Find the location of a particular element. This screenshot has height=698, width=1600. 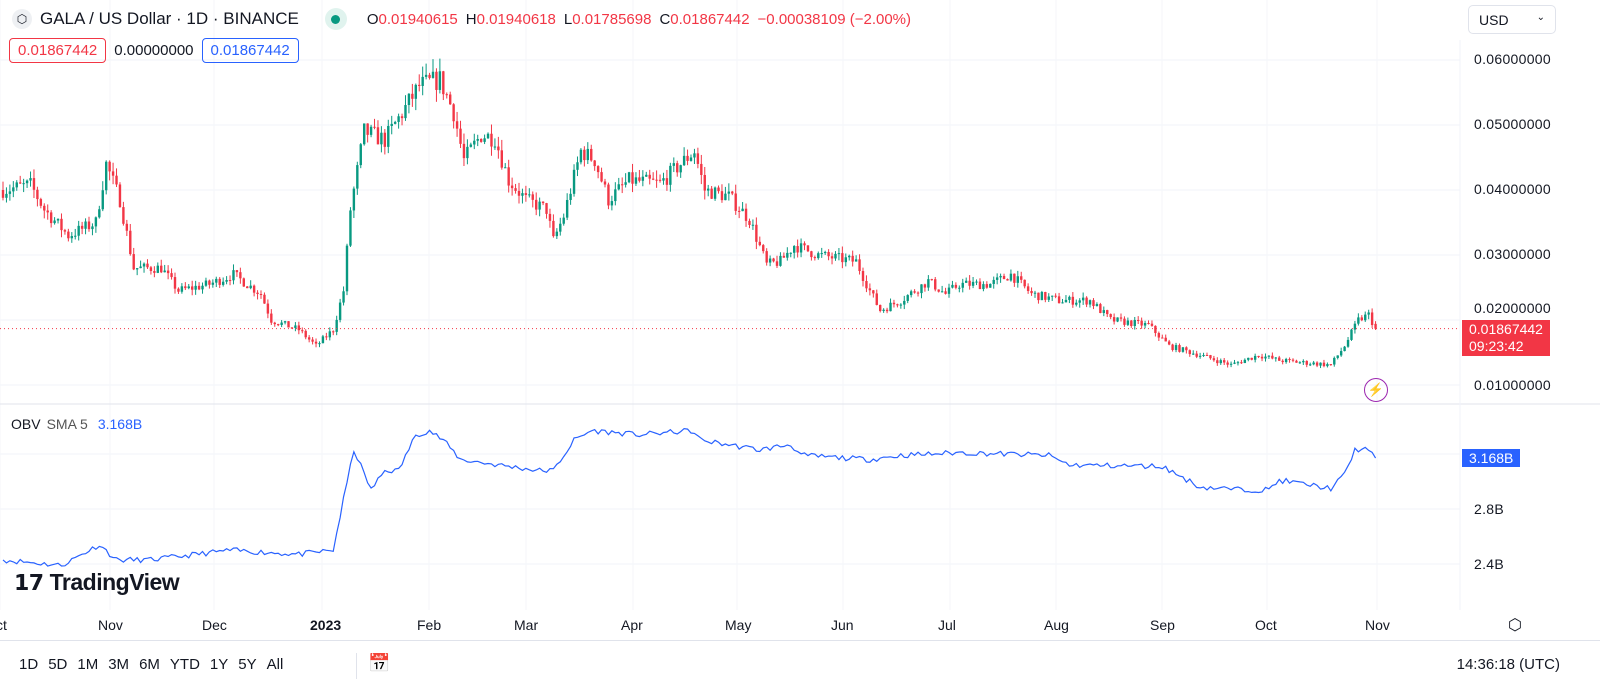

range-5d: 5D is located at coordinates (58, 664).